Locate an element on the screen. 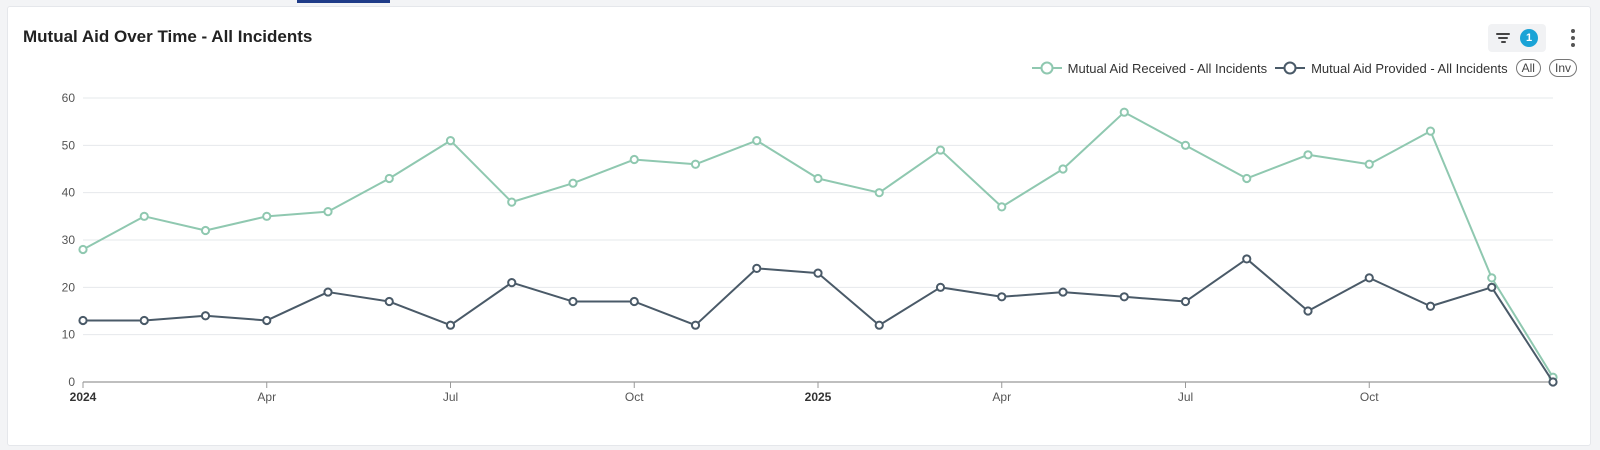 The image size is (1600, 450). filter-icon is located at coordinates (1503, 38).